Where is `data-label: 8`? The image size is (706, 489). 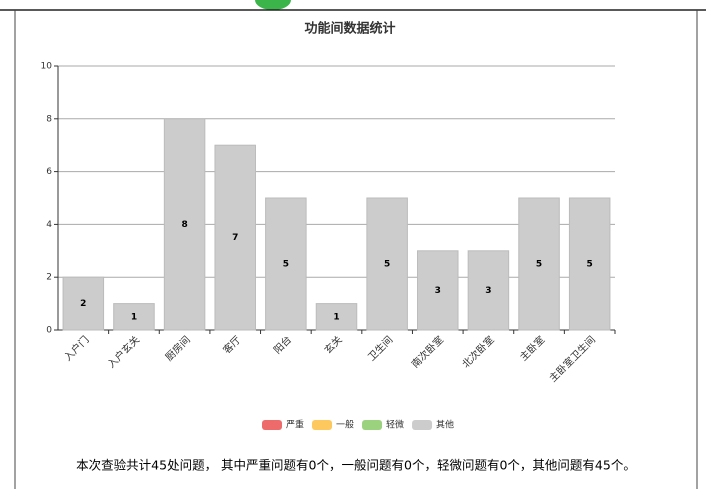
data-label: 8 is located at coordinates (184, 225).